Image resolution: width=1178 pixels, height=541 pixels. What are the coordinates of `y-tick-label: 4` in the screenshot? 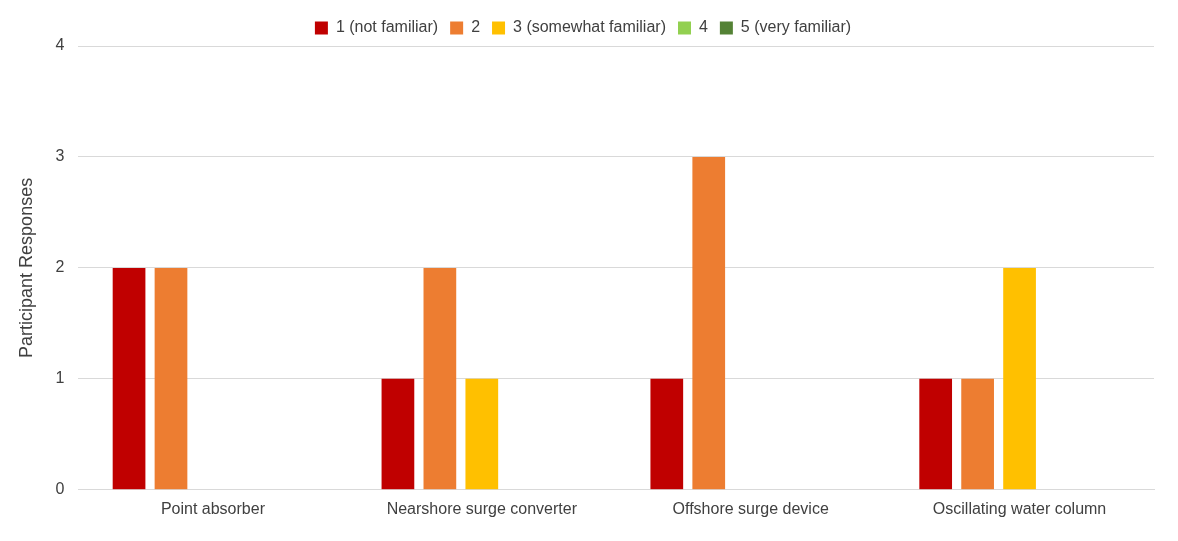 It's located at (60, 45).